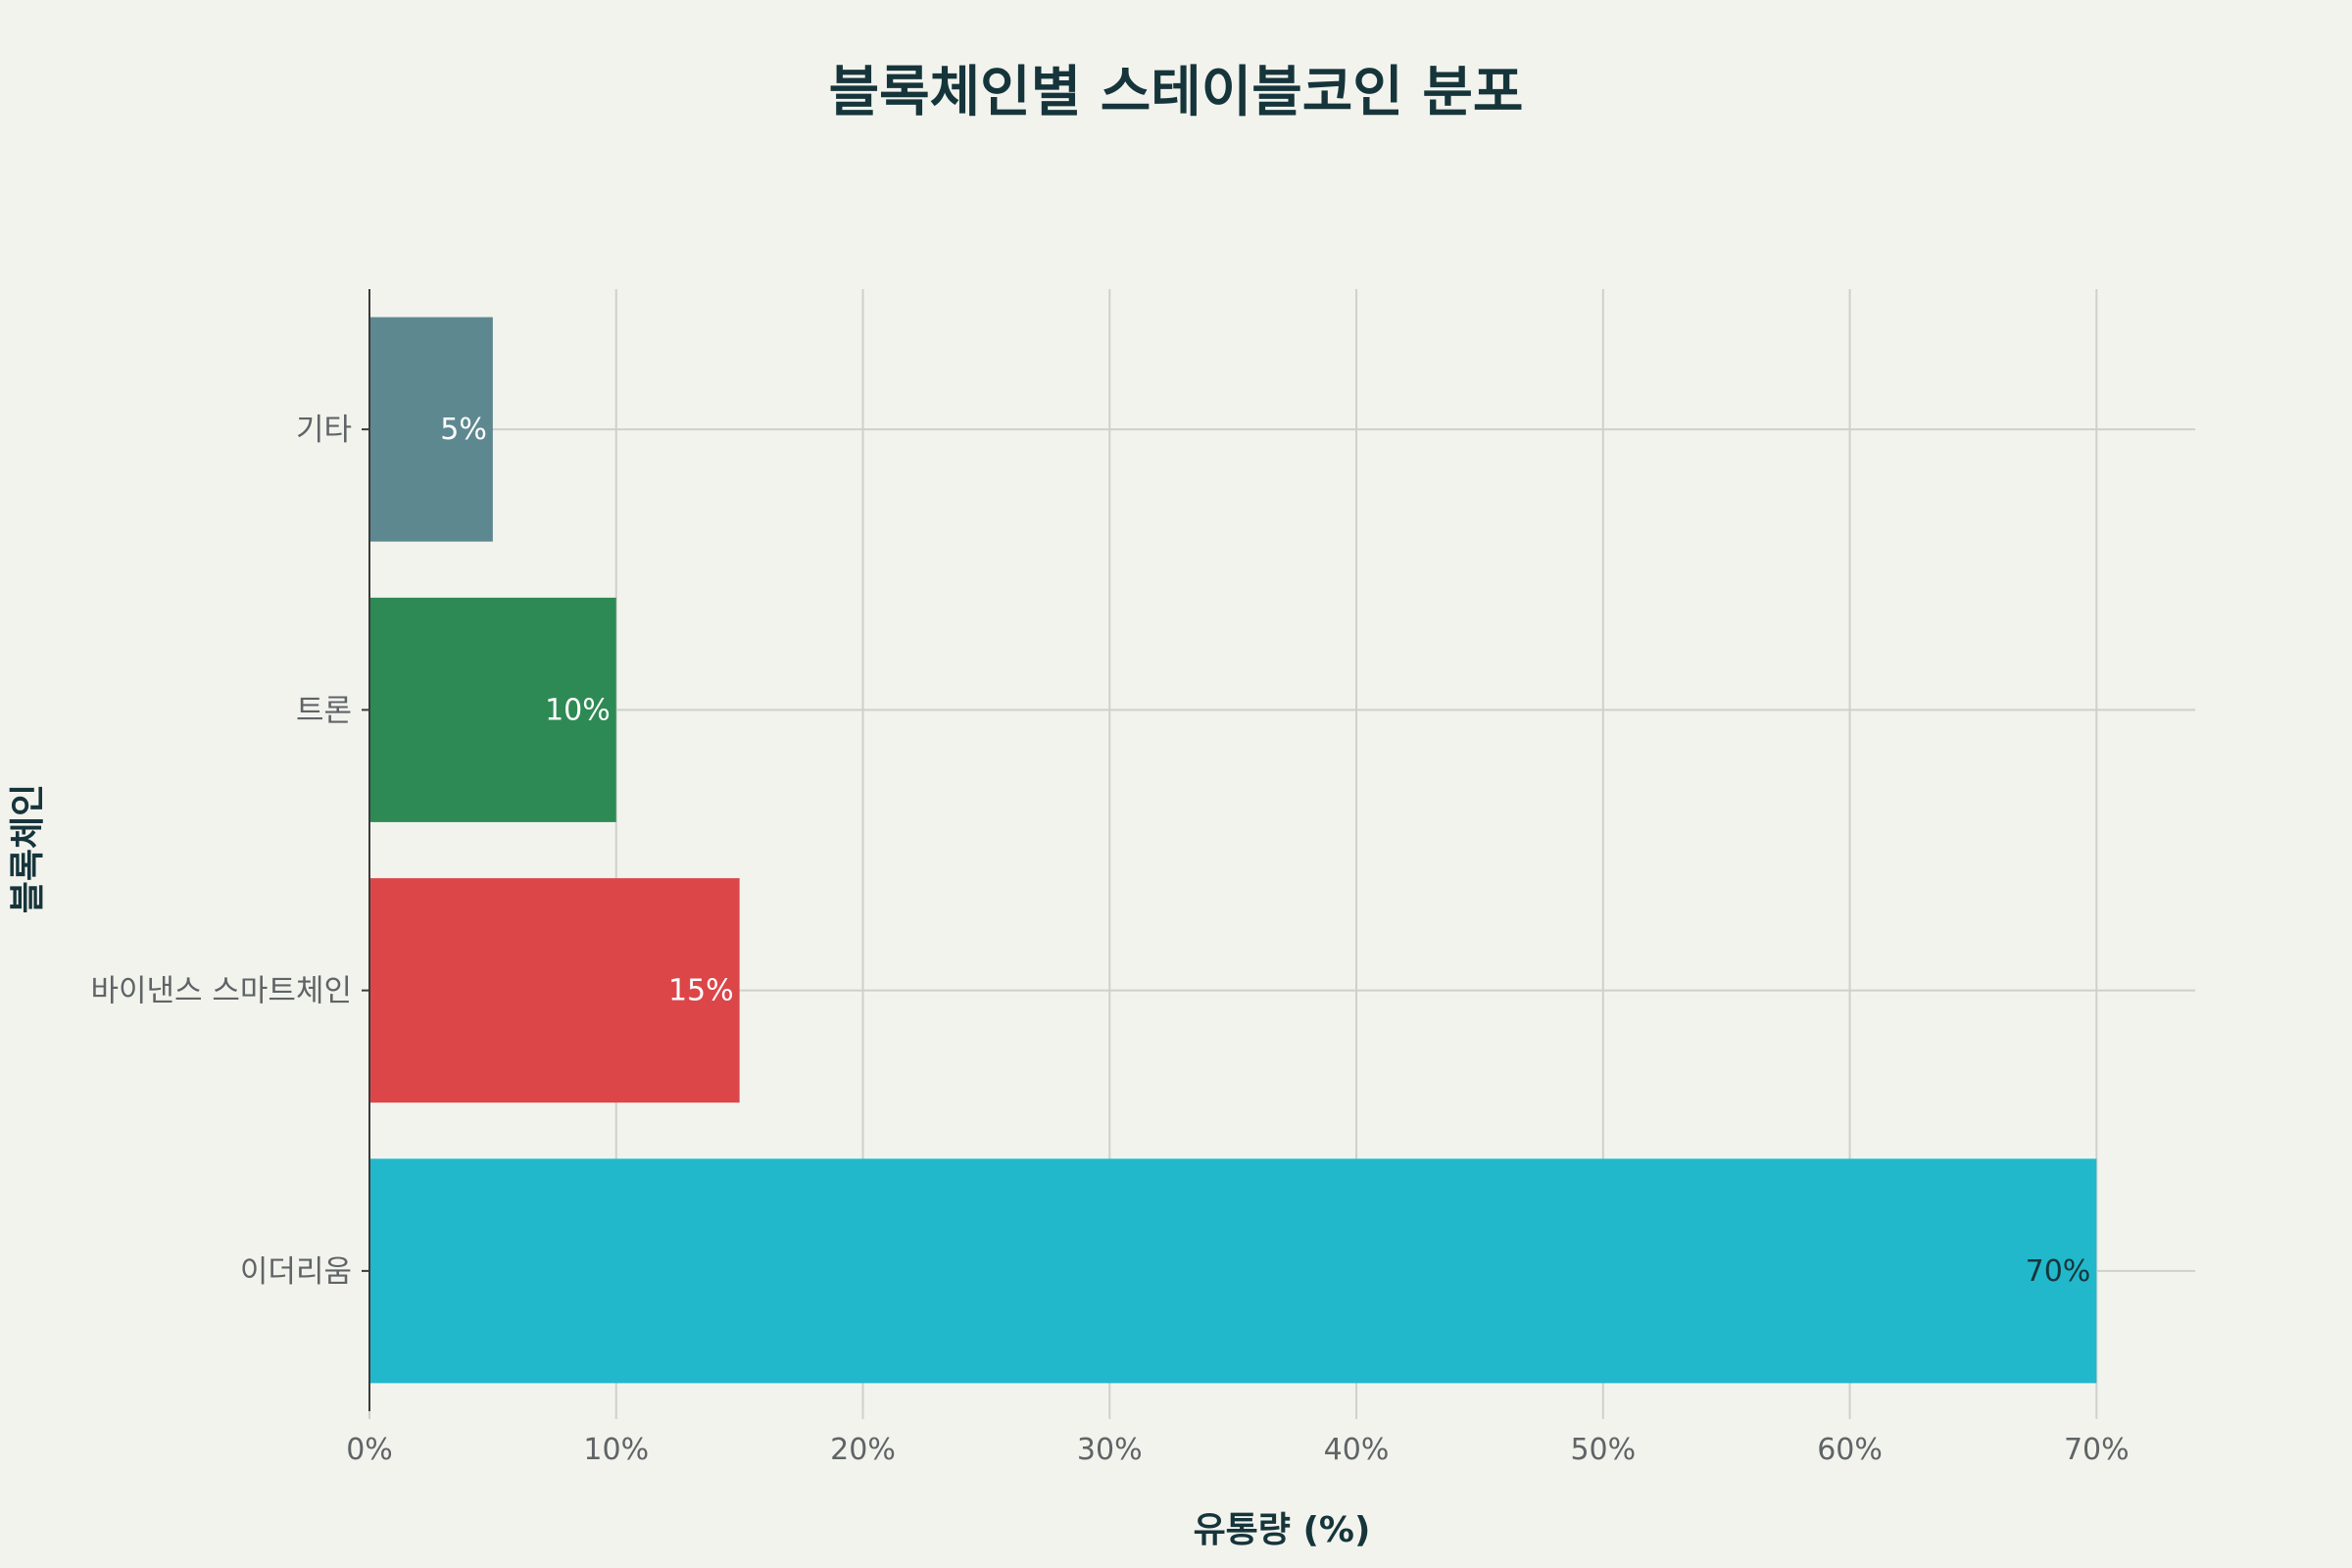 The height and width of the screenshot is (1568, 2352). Describe the element at coordinates (296, 1272) in the screenshot. I see `category-label: 이더리움` at that location.